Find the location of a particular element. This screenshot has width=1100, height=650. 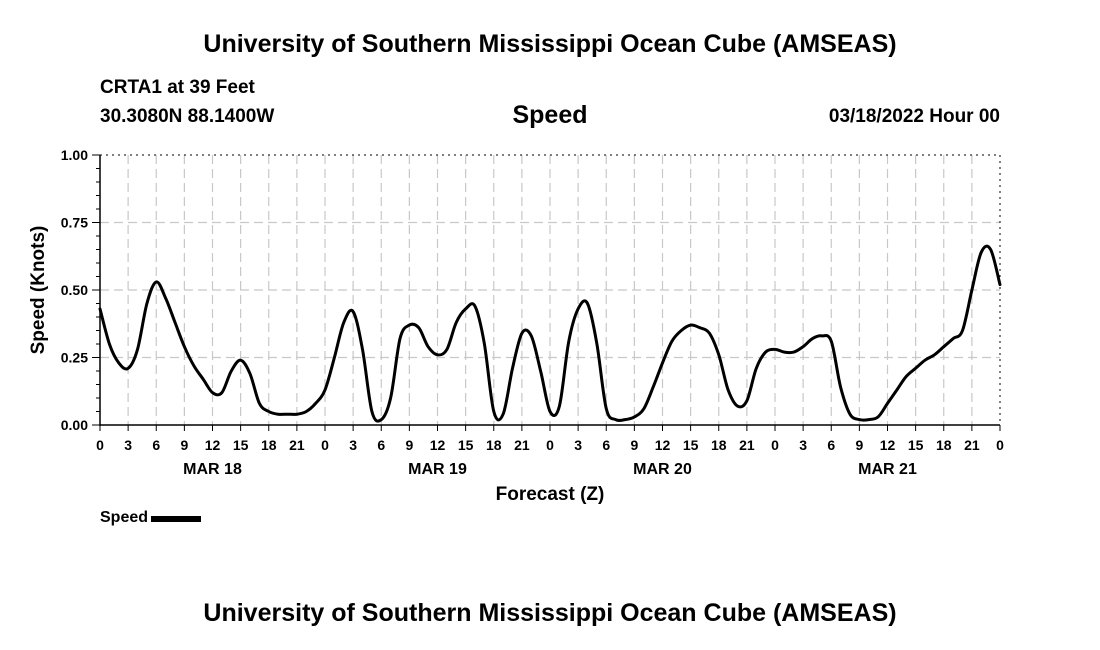

x-day-label: MAR 18 is located at coordinates (212, 469).